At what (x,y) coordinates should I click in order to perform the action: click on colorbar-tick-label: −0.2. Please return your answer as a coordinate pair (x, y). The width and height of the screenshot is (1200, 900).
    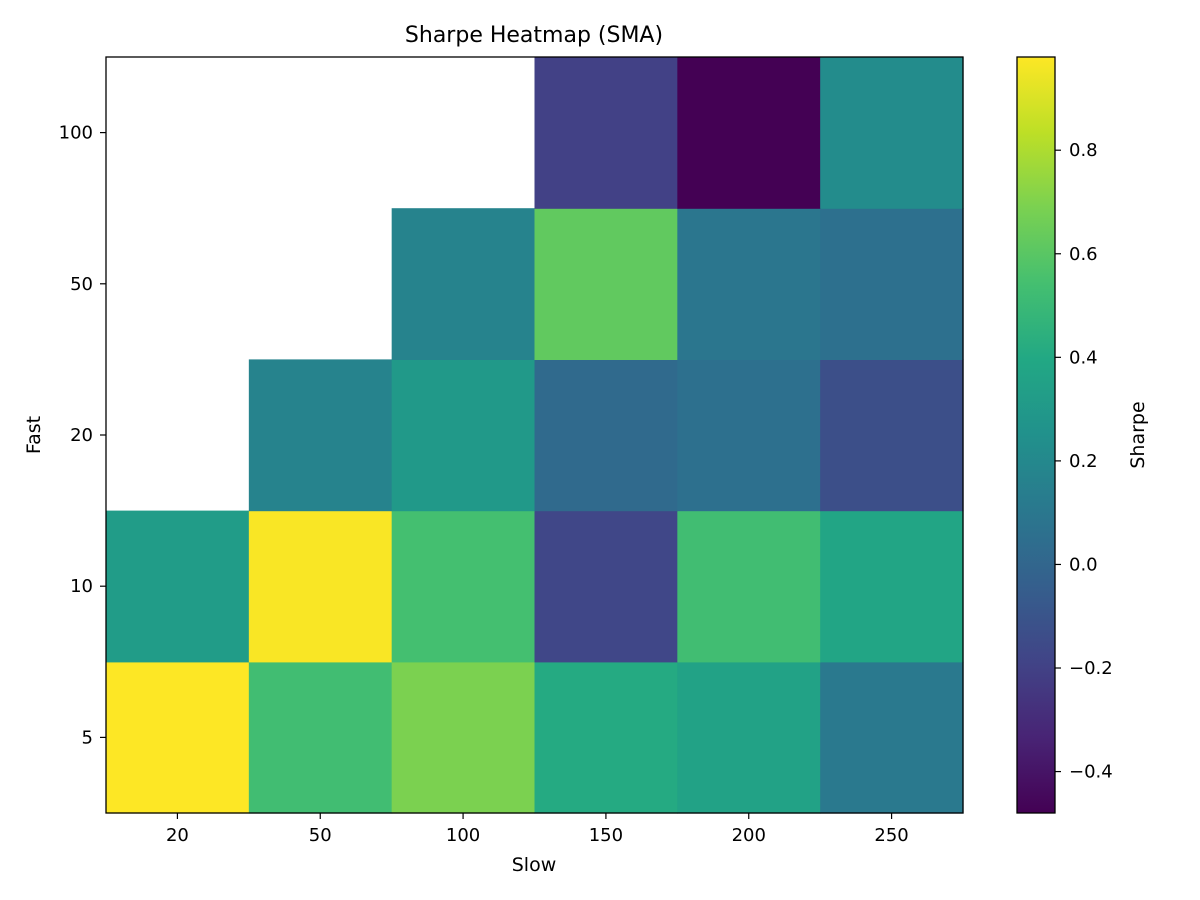
    Looking at the image, I should click on (1091, 668).